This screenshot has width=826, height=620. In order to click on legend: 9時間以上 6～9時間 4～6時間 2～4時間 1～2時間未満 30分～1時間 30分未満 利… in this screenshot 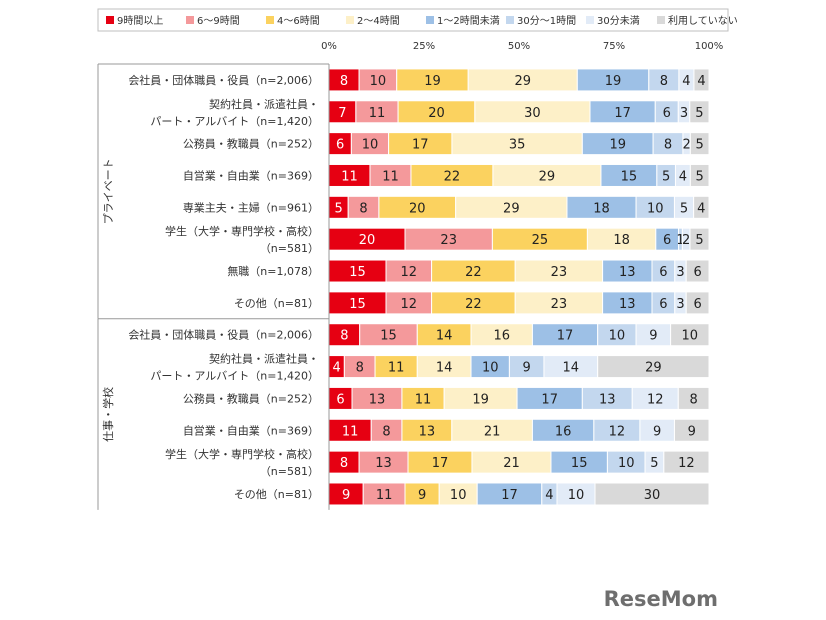, I will do `click(417, 20)`.